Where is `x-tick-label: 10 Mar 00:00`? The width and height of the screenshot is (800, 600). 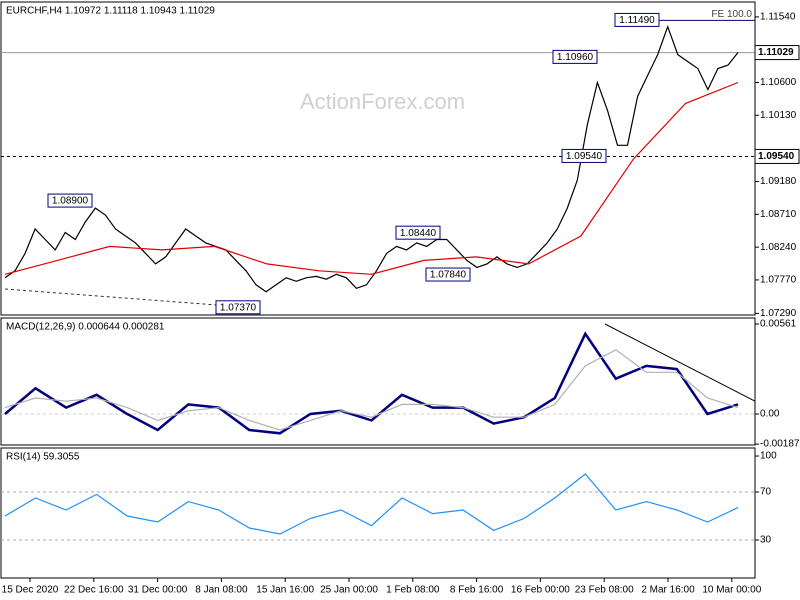 x-tick-label: 10 Mar 00:00 is located at coordinates (731, 590).